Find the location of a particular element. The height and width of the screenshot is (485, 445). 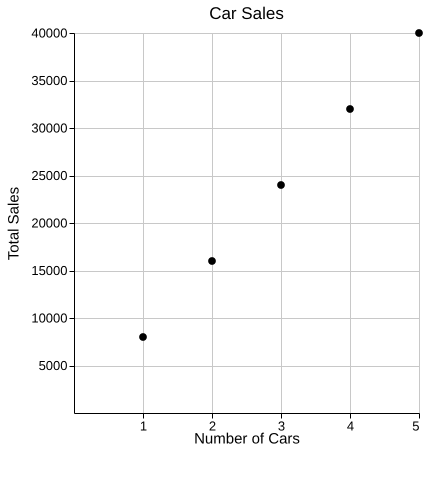

x-tick-label: 2 is located at coordinates (212, 426).